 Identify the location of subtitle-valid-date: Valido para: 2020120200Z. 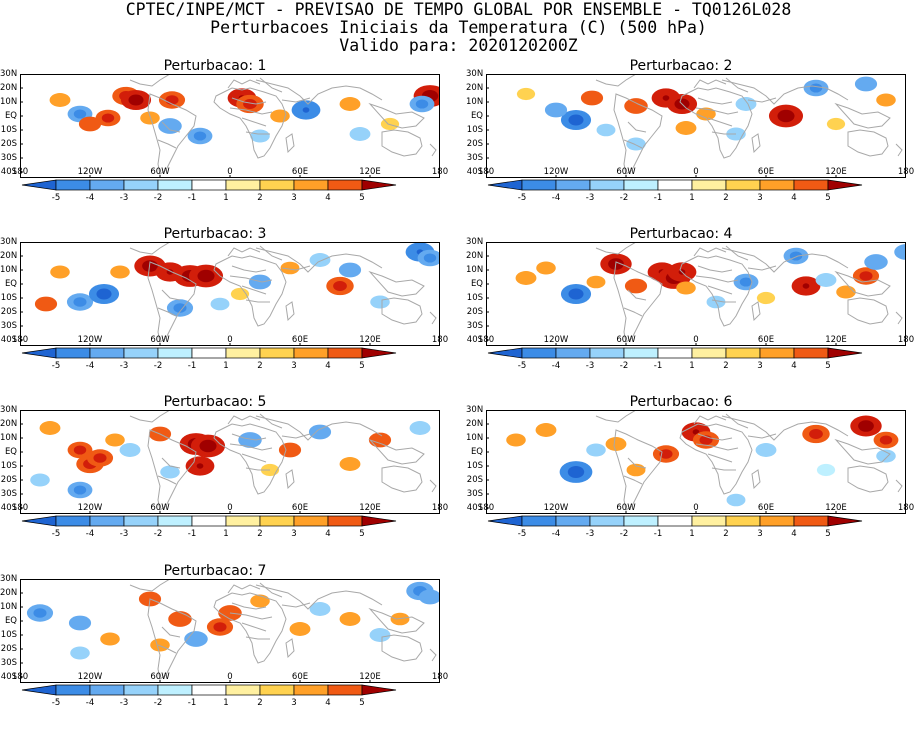
(458, 45).